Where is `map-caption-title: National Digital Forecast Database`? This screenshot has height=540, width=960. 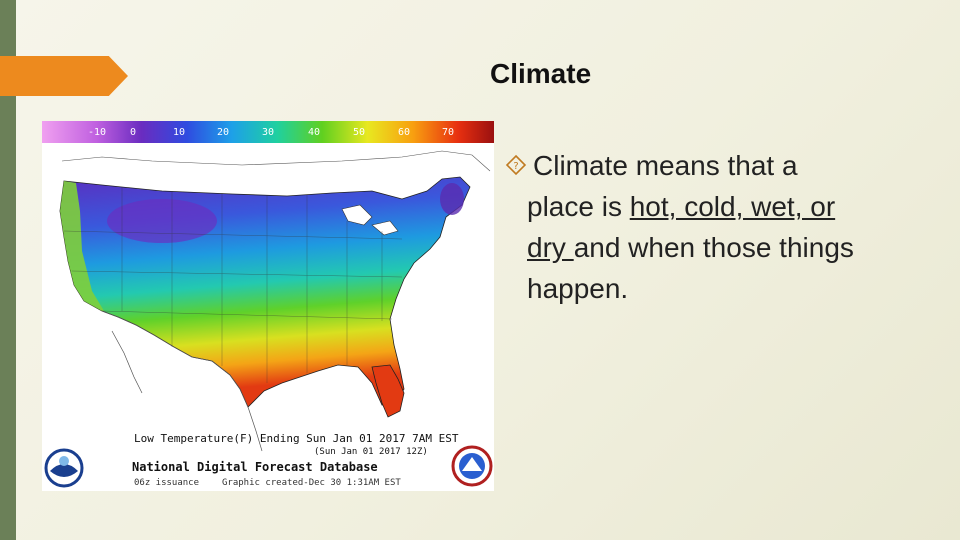
map-caption-title: National Digital Forecast Database is located at coordinates (255, 467).